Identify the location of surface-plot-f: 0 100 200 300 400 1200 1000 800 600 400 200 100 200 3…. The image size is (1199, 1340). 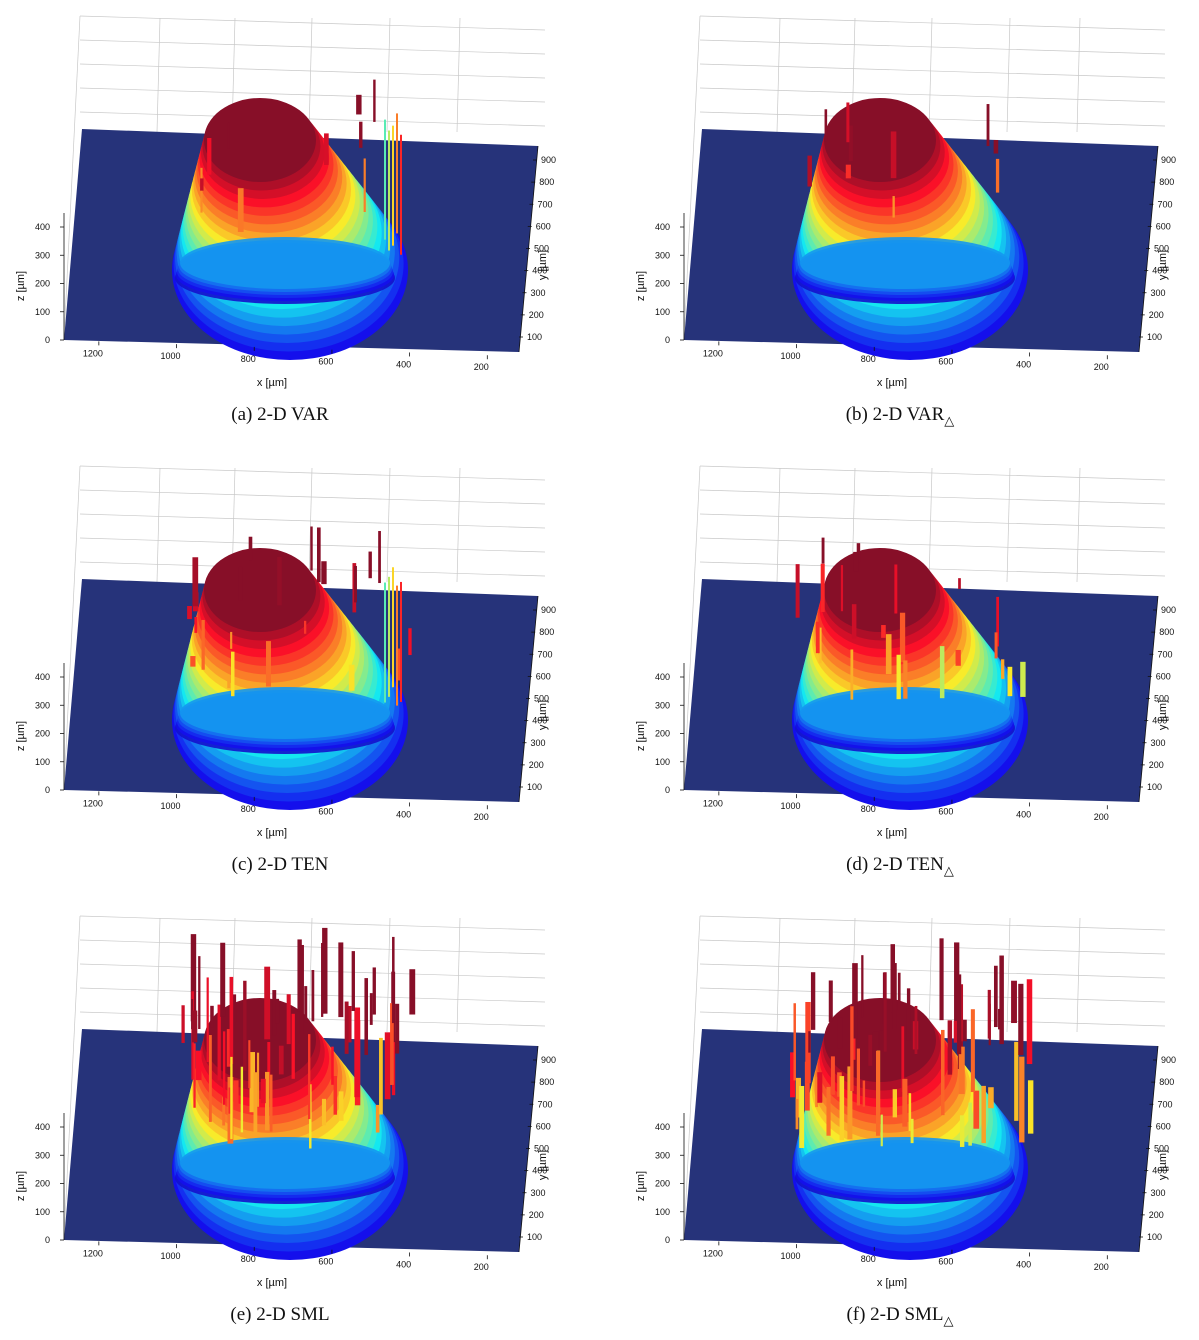
(905, 1102).